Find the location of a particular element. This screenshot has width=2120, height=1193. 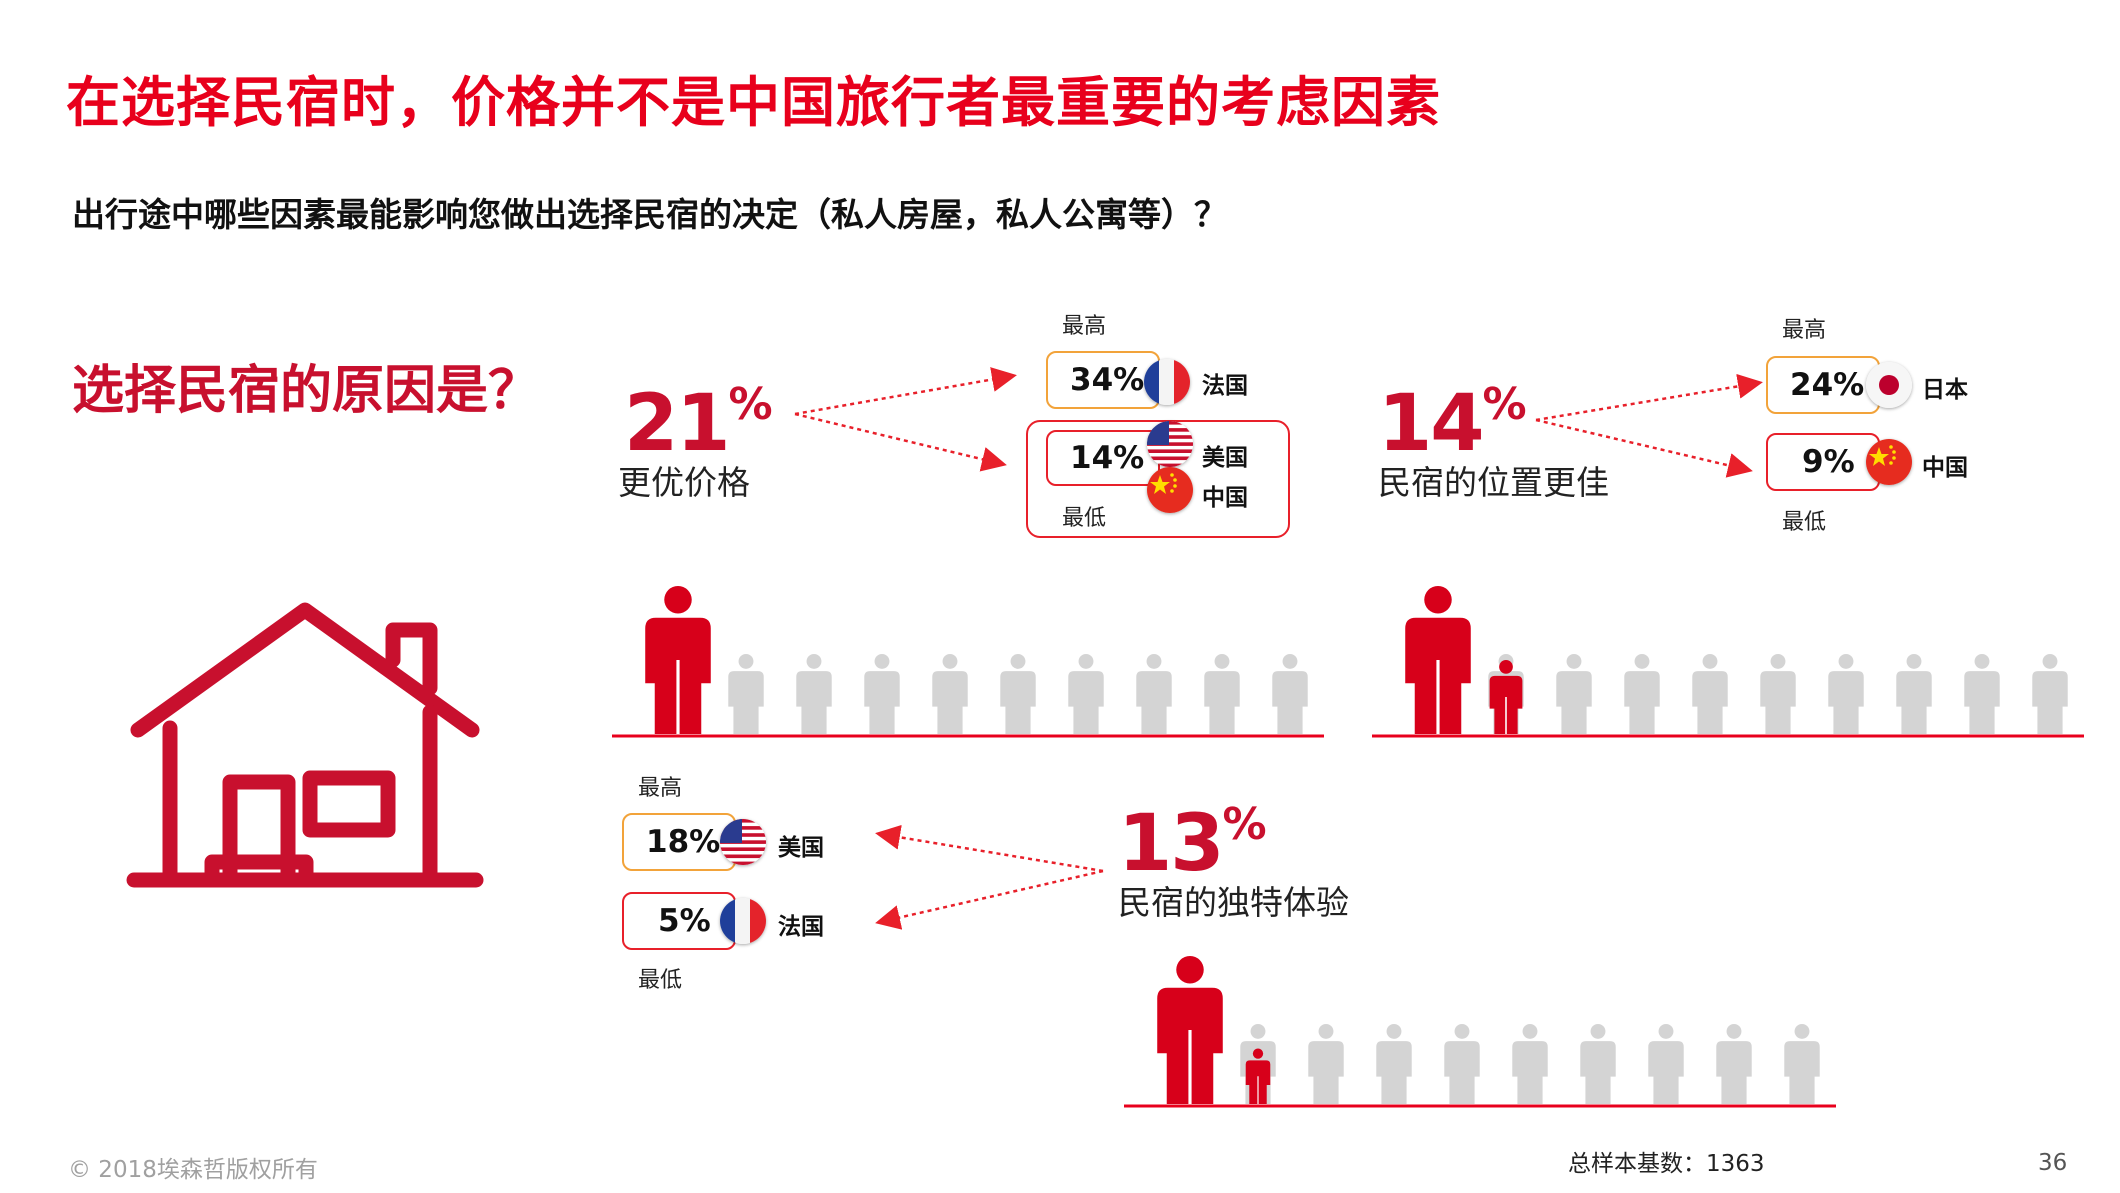

section-subhead: 选择民宿的原因是？ is located at coordinates (306, 391).